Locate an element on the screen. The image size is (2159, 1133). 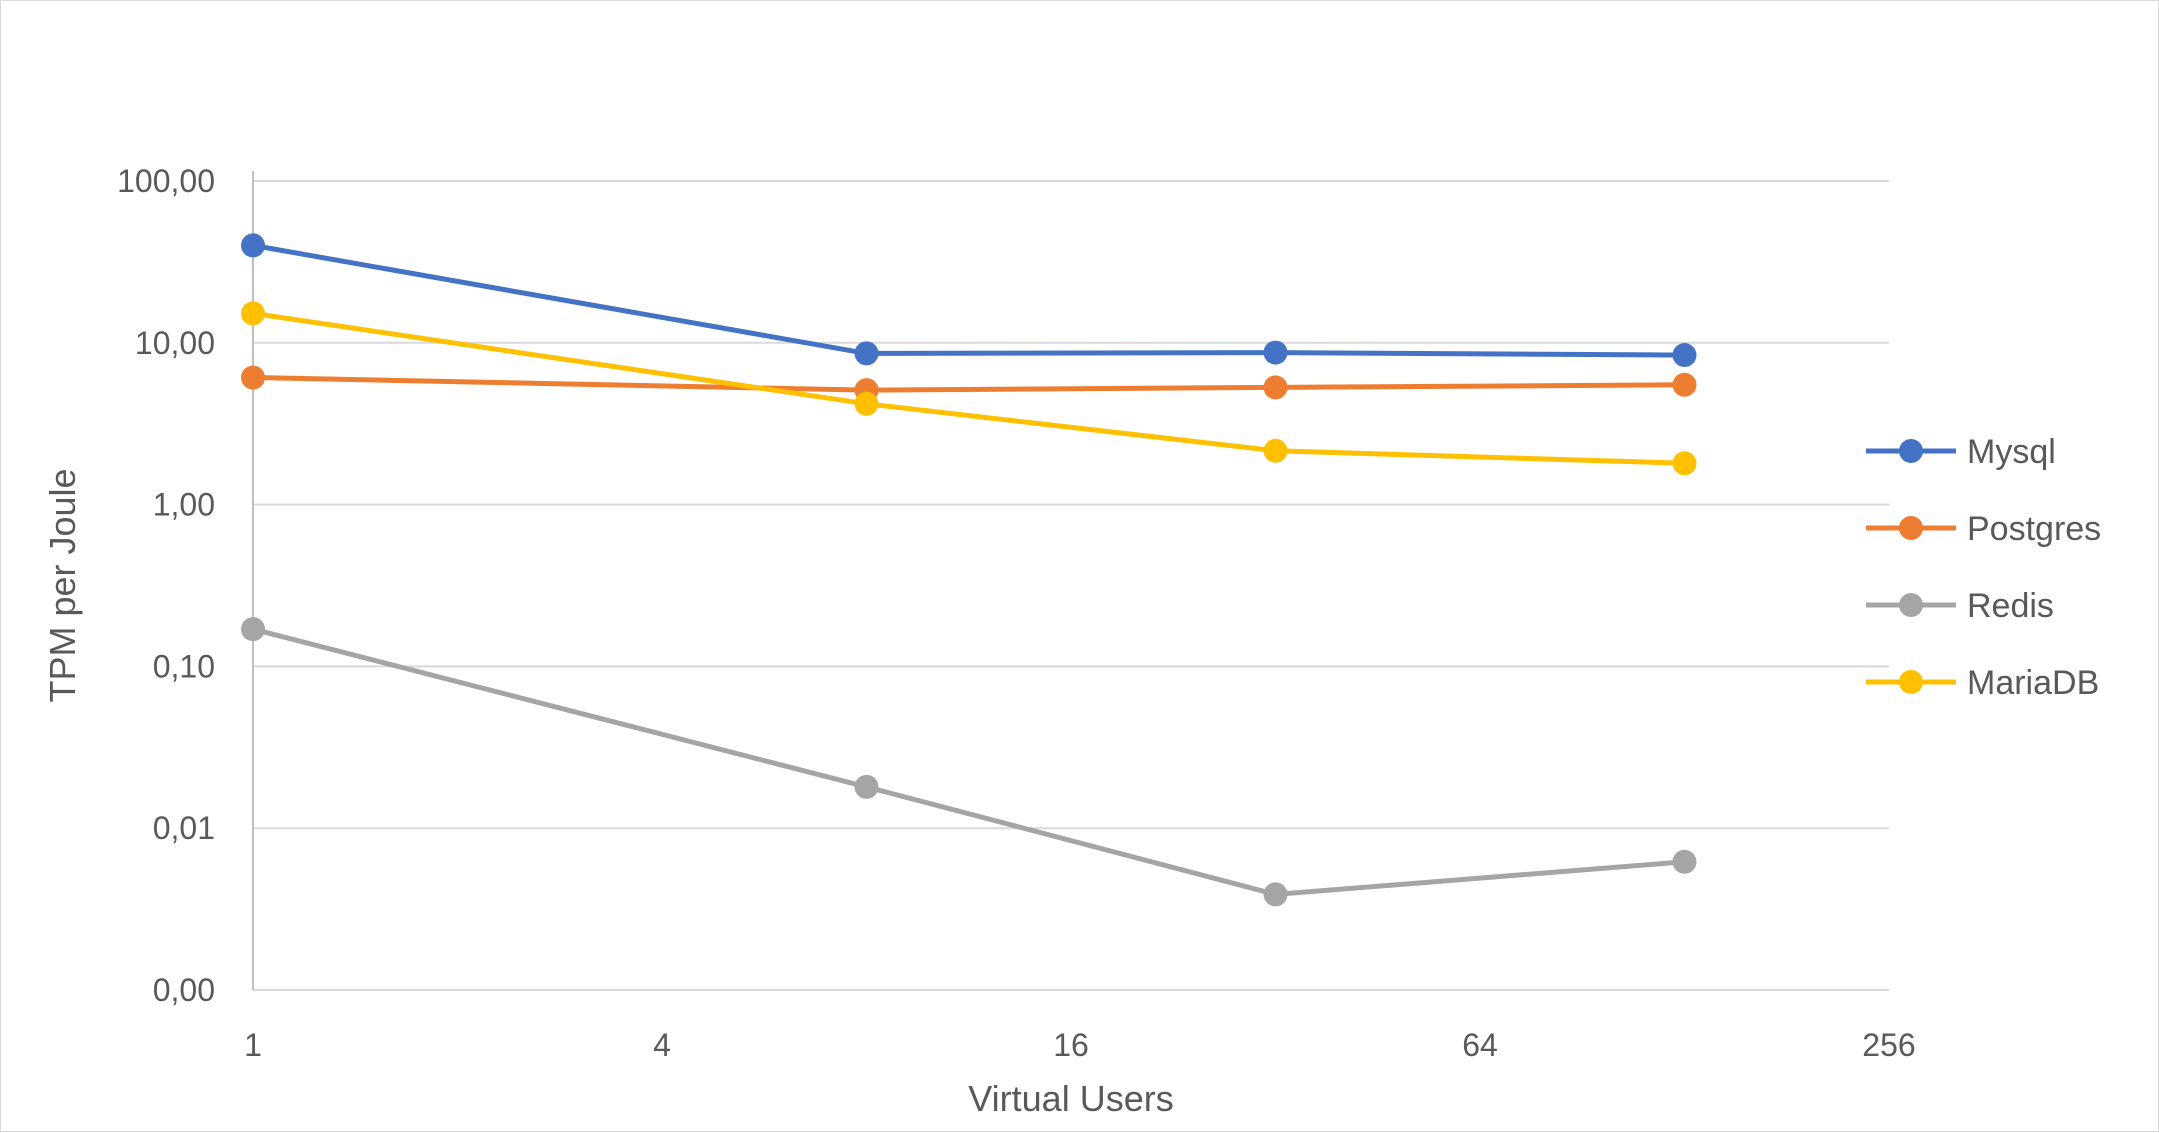
series-line-mariadb is located at coordinates (968, 388).